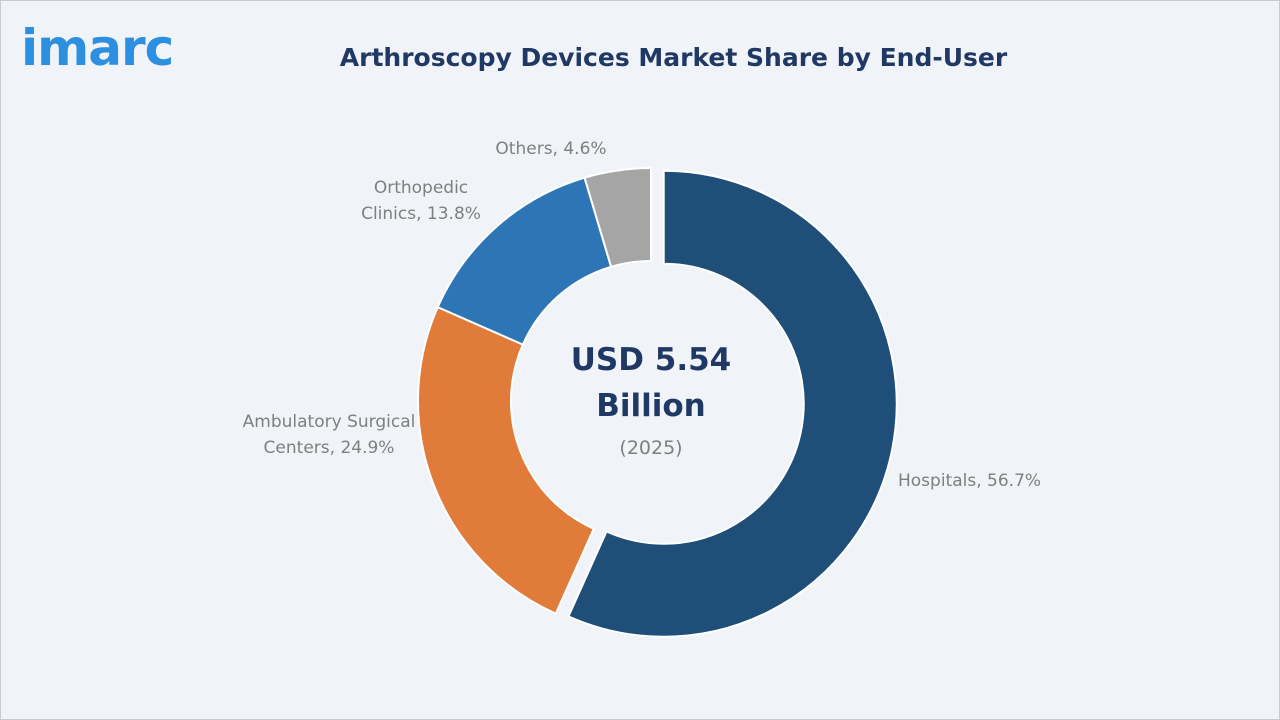 Image resolution: width=1280 pixels, height=720 pixels. I want to click on category-label: Others,, so click(526, 149).